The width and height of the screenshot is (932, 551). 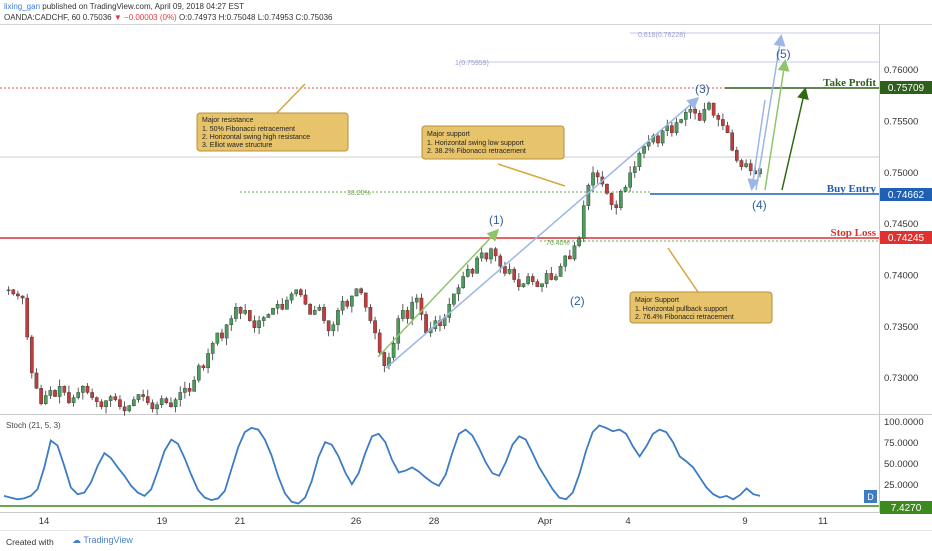 What do you see at coordinates (531, 175) in the screenshot?
I see `support1-callout-pointer` at bounding box center [531, 175].